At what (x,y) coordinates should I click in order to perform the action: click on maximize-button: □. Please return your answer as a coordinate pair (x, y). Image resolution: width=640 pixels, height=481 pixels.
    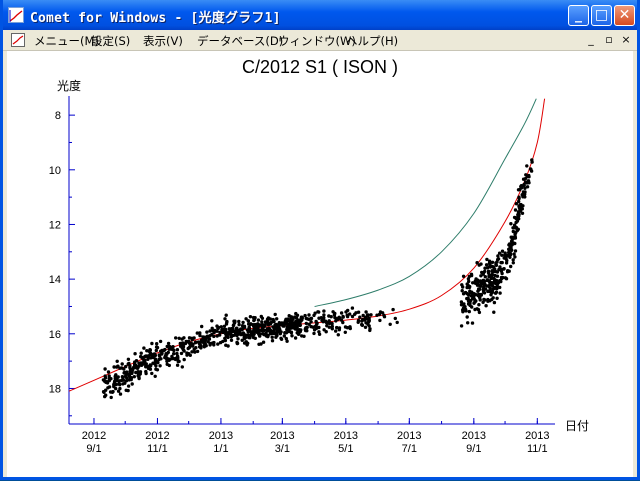
    Looking at the image, I should click on (601, 15).